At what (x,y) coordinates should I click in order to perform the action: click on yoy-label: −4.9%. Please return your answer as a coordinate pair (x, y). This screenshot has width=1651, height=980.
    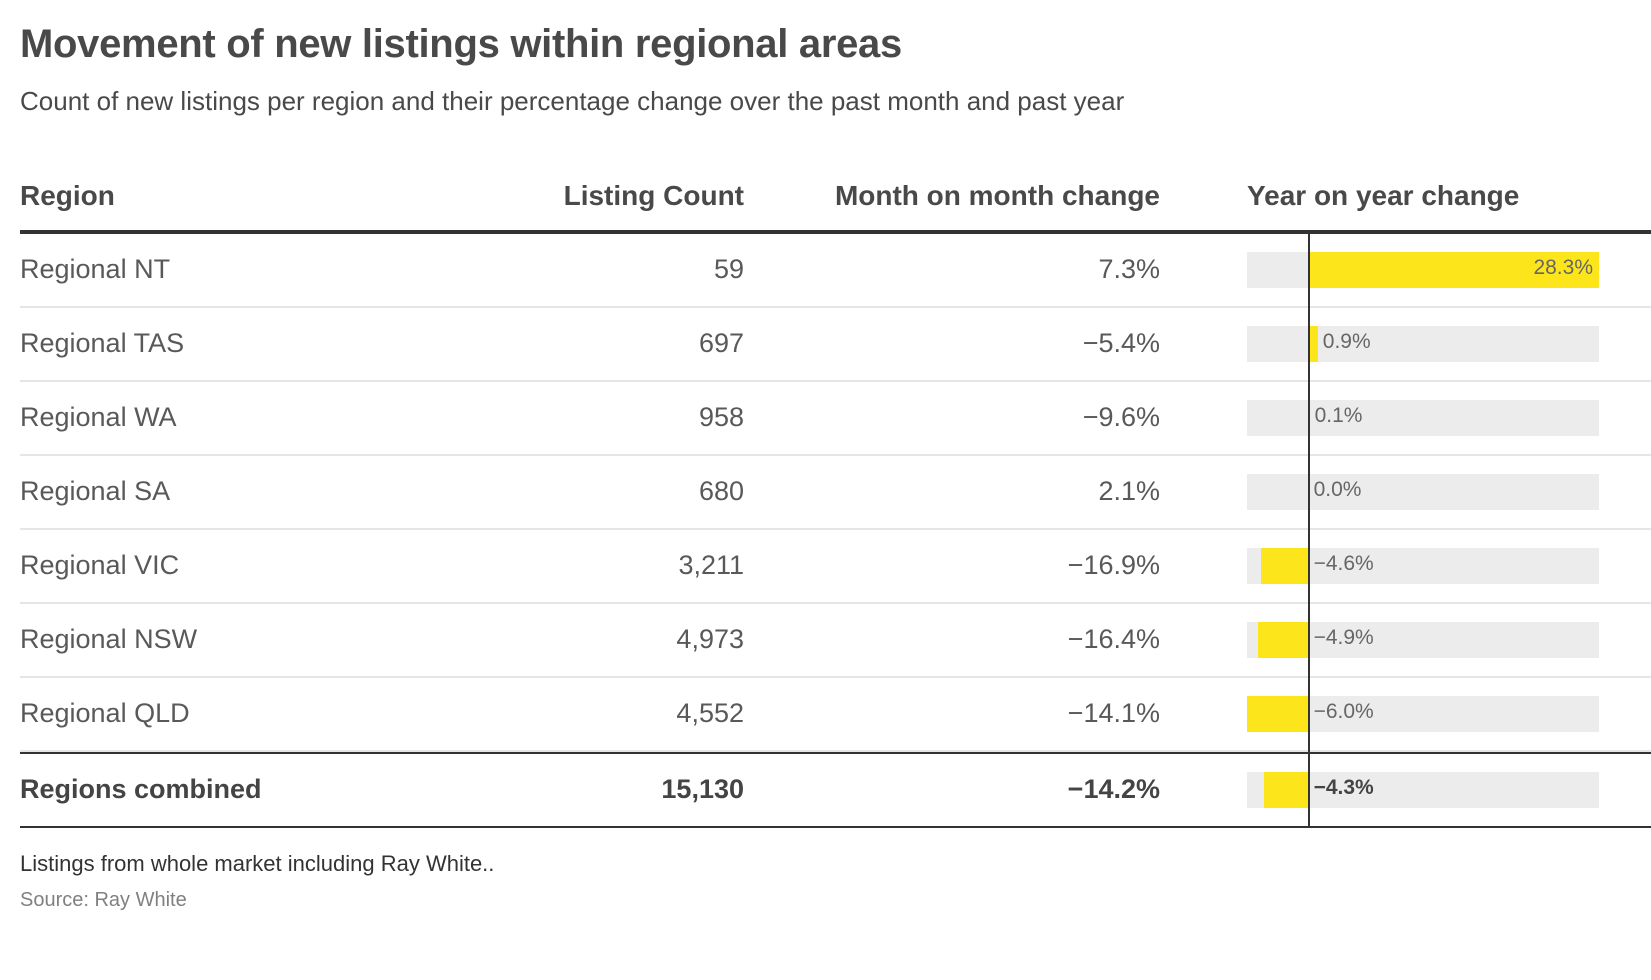
    Looking at the image, I should click on (1343, 637).